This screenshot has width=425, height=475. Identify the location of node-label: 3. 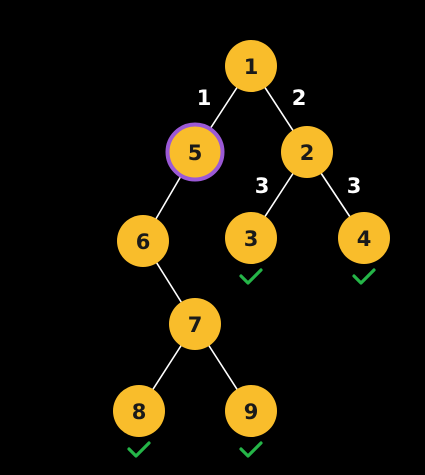
(251, 239).